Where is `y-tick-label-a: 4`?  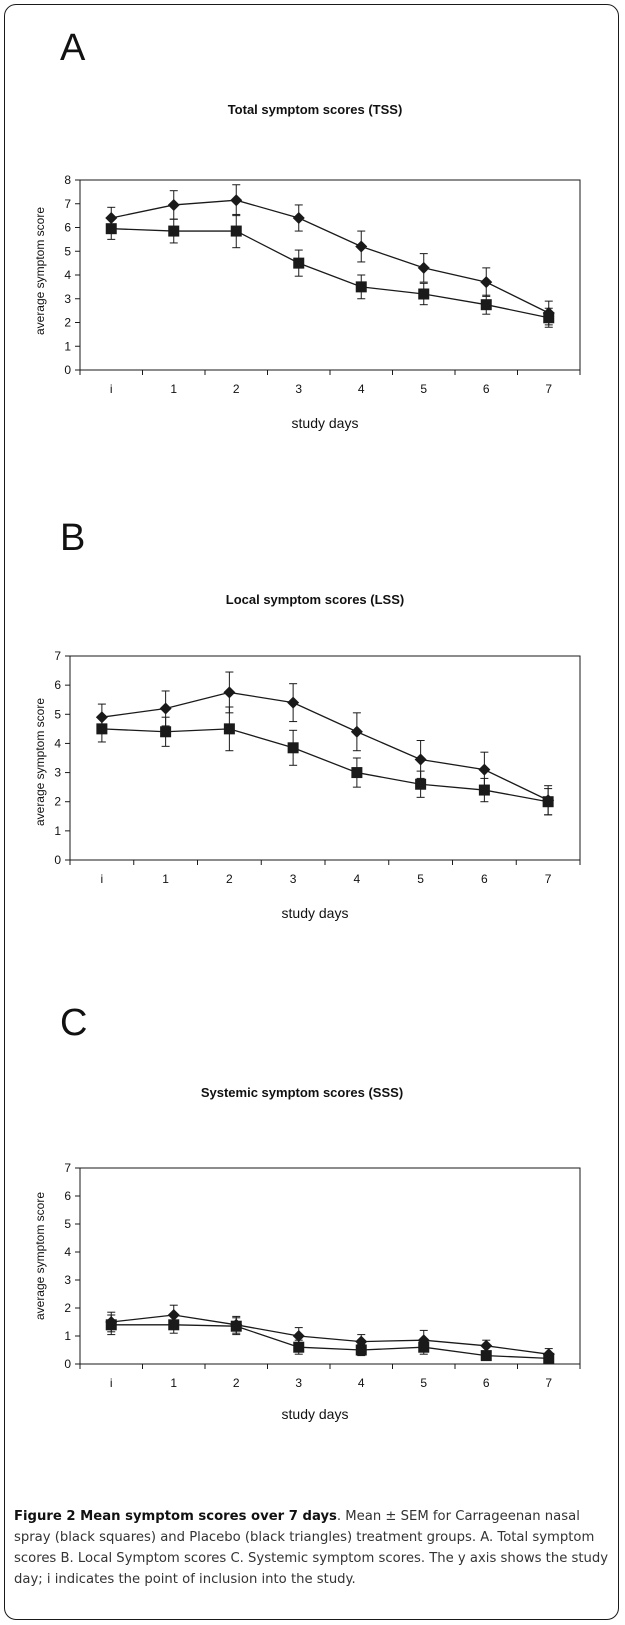
y-tick-label-a: 4 is located at coordinates (67, 275).